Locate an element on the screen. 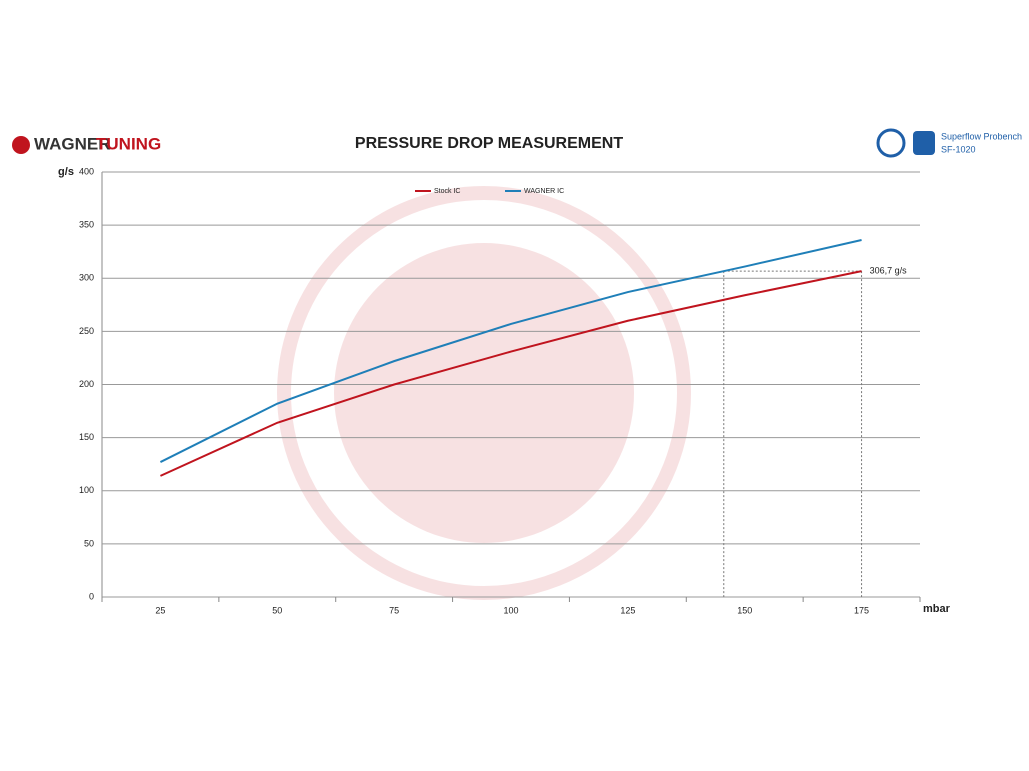  y-tick-label: 100 is located at coordinates (86, 490).